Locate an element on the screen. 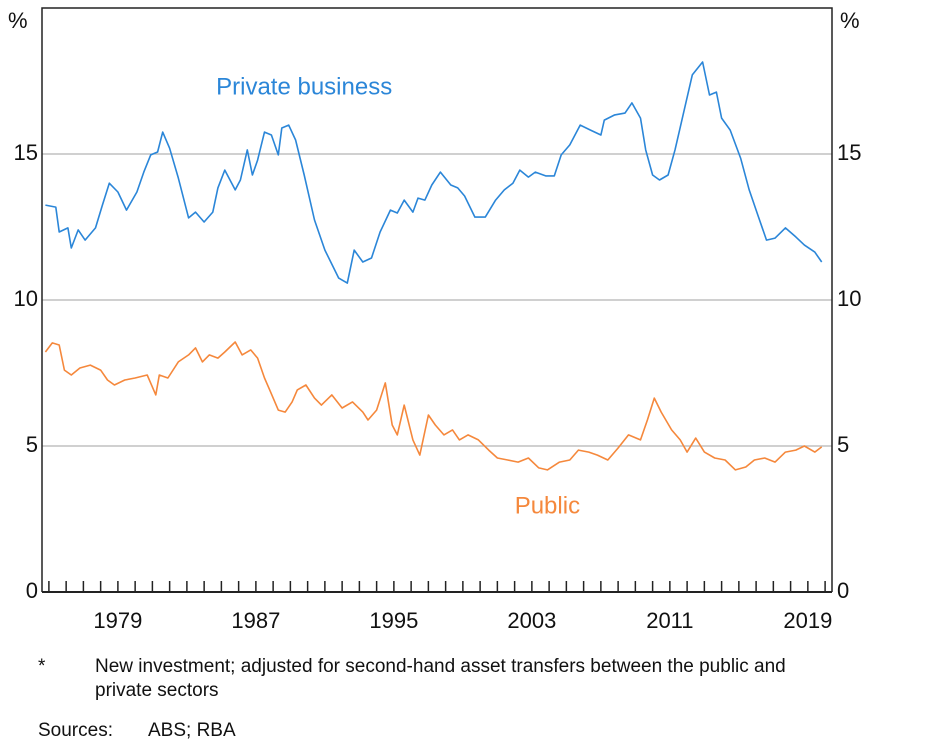  y-tick-label: 0 is located at coordinates (32, 590).